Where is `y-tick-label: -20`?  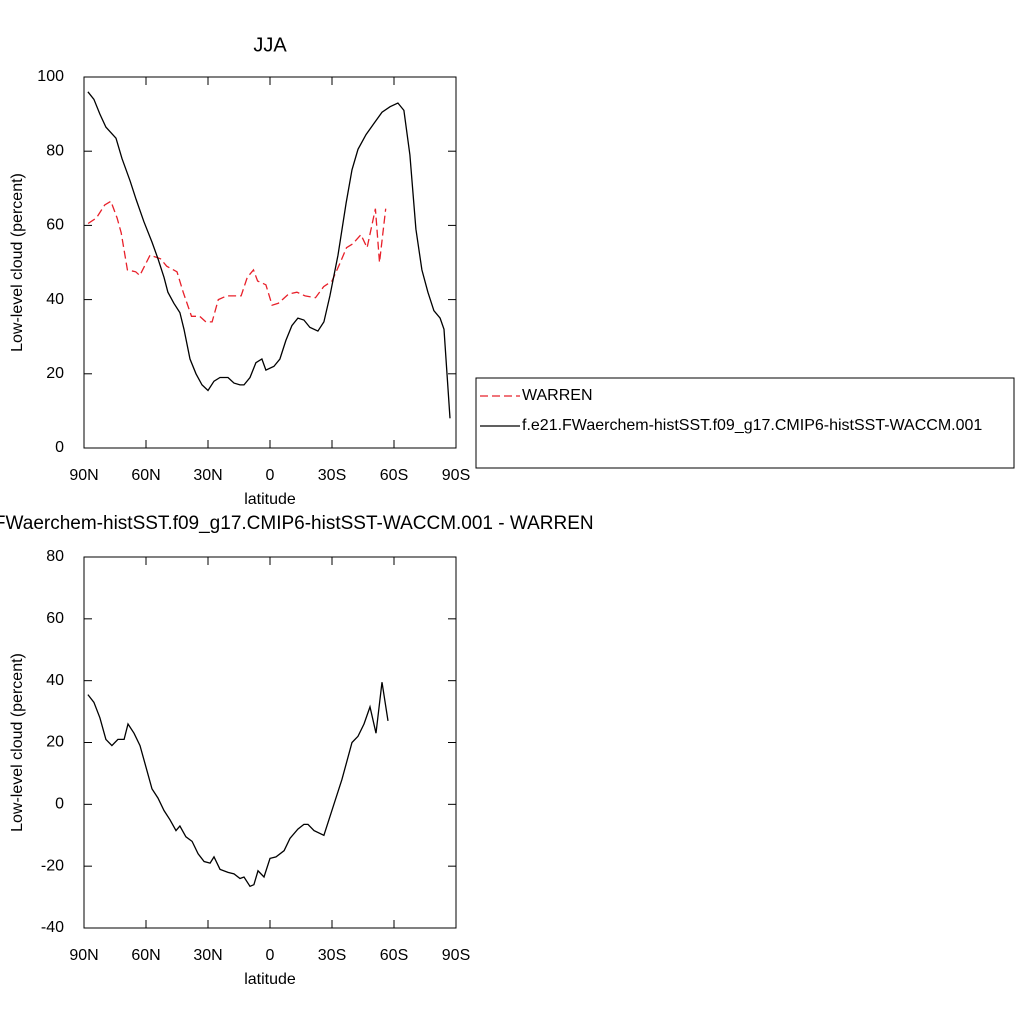
y-tick-label: -20 is located at coordinates (52, 865).